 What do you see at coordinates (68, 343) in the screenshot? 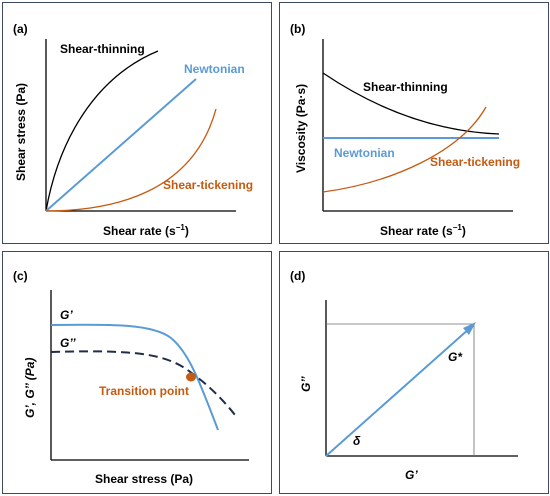
I see `g-double-prime-label: G’’` at bounding box center [68, 343].